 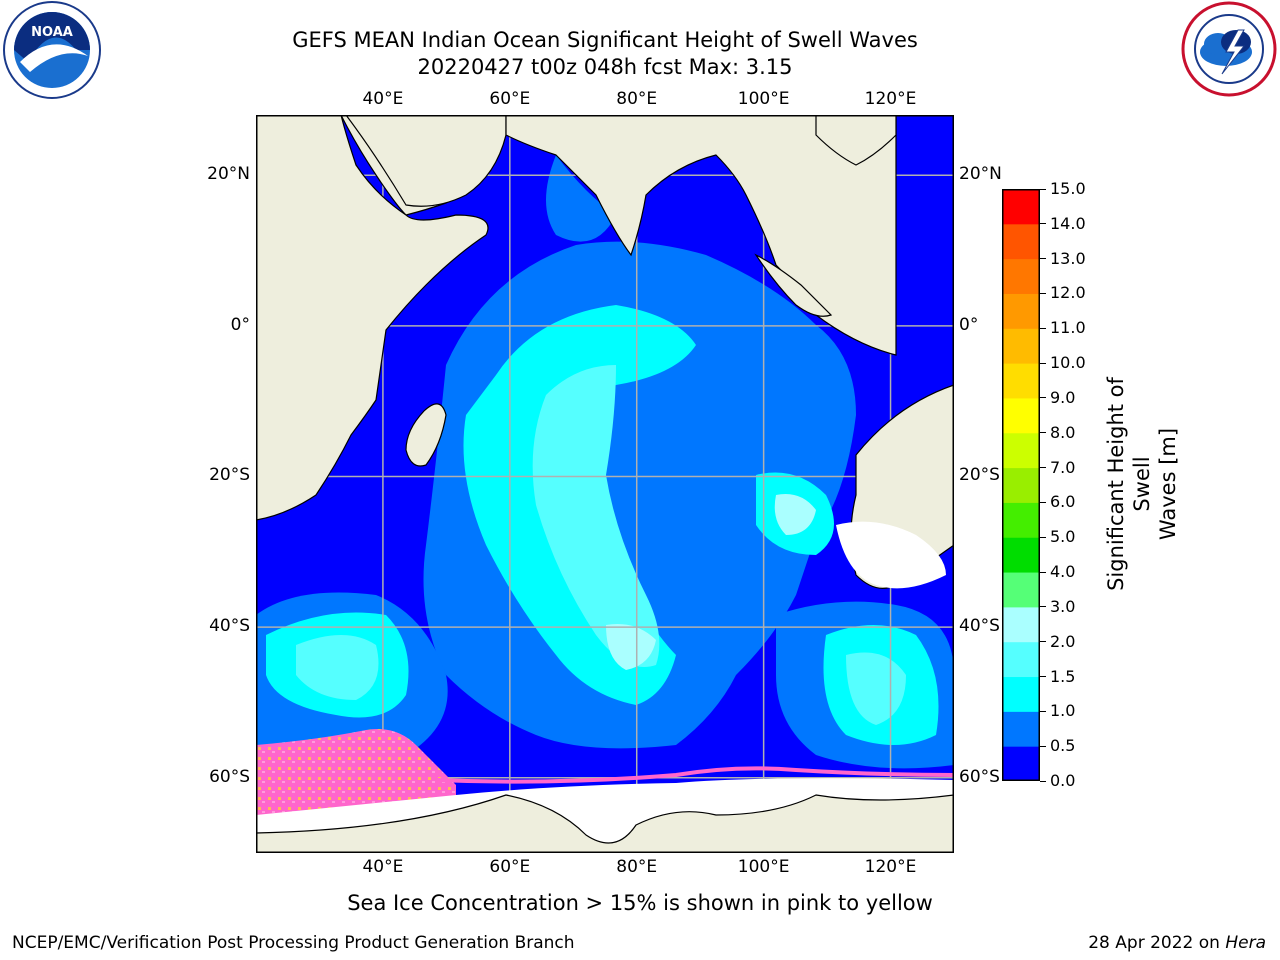 I want to click on lon-tick-bottom: 60°E, so click(x=510, y=867).